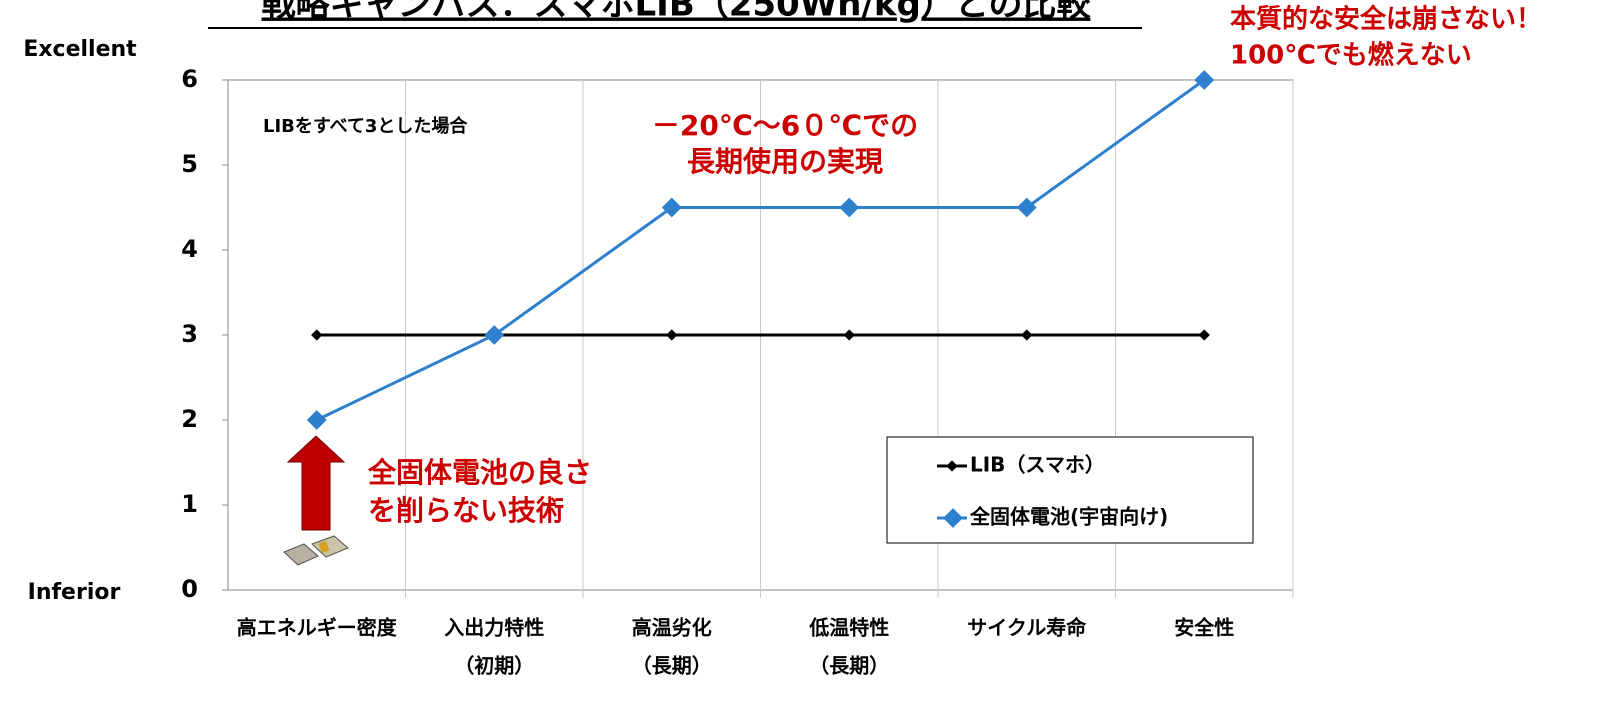 The height and width of the screenshot is (702, 1624). Describe the element at coordinates (316, 483) in the screenshot. I see `arrow` at that location.